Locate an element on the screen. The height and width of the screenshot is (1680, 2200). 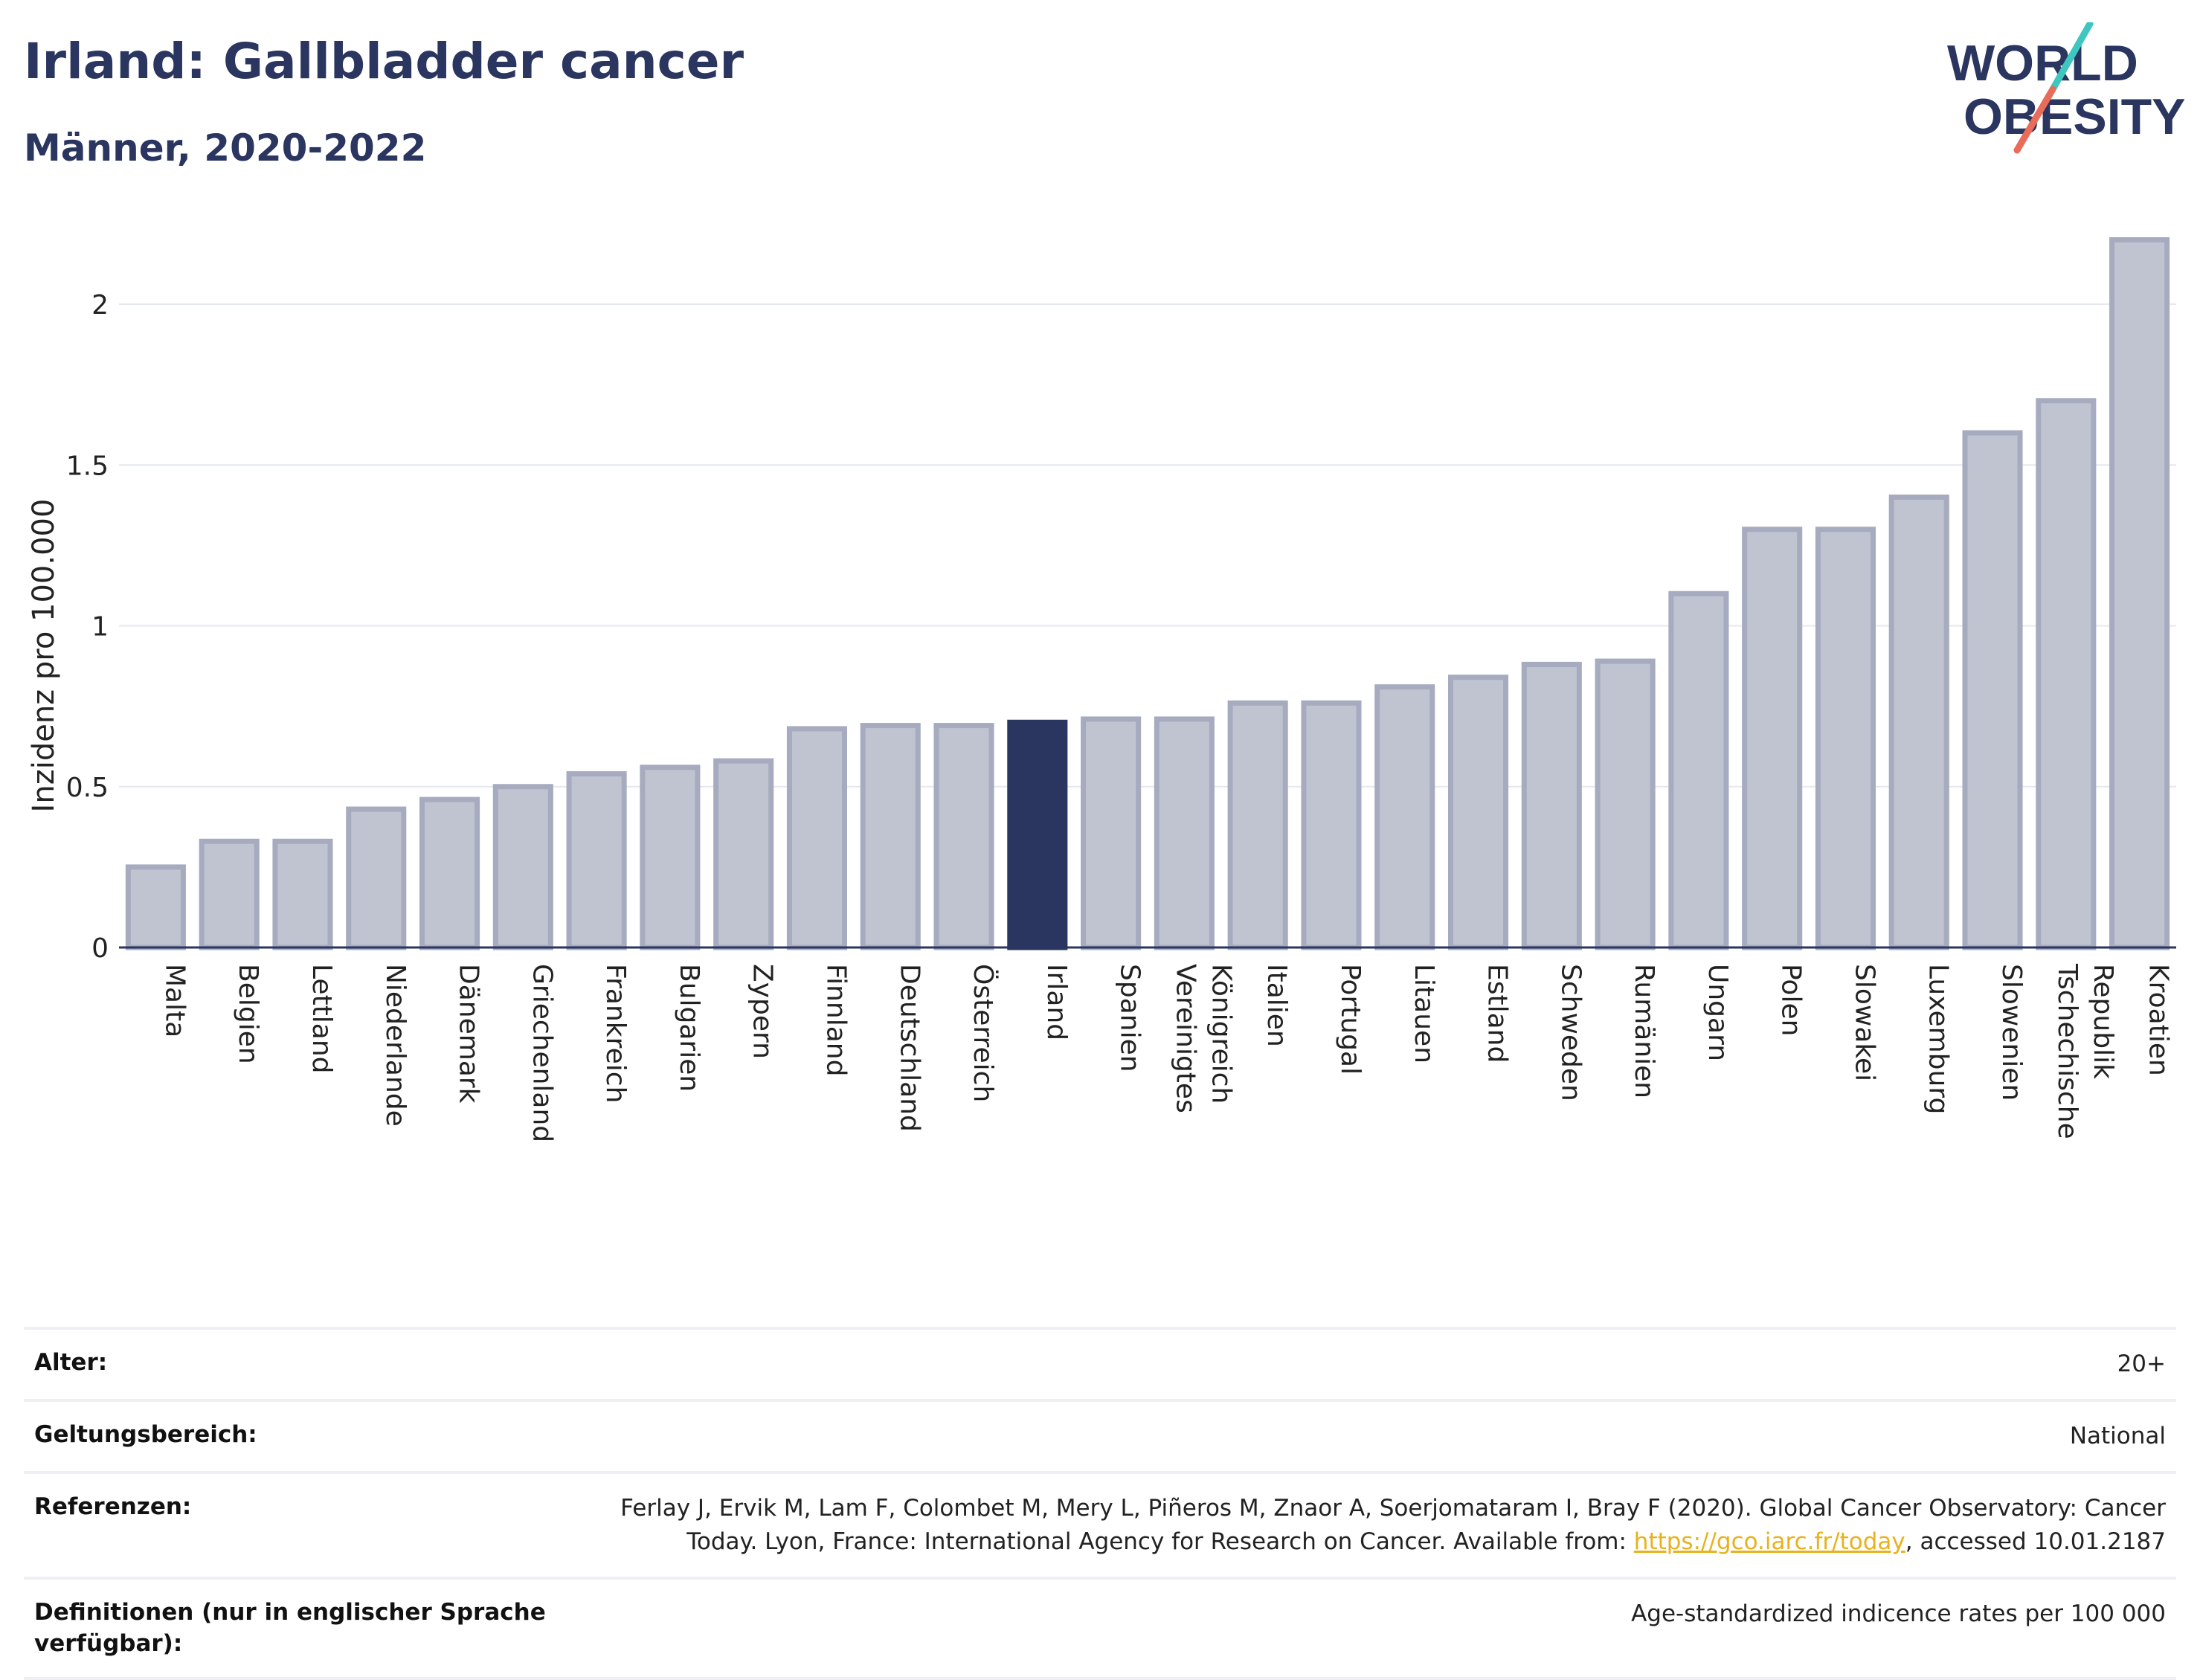
x-tick-label: Italien is located at coordinates (1276, 1006).